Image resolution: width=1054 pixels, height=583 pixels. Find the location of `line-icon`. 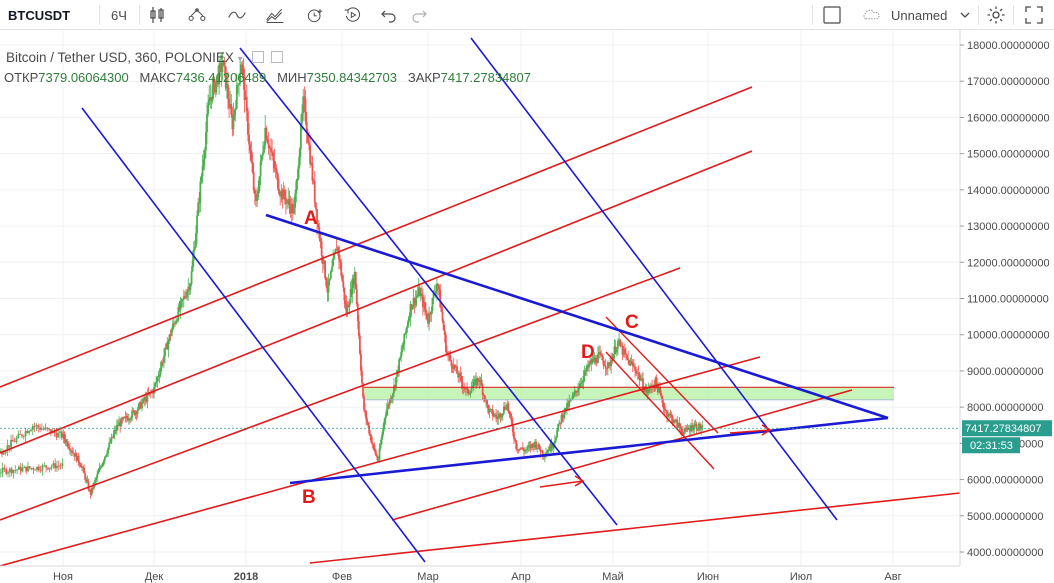

line-icon is located at coordinates (237, 15).